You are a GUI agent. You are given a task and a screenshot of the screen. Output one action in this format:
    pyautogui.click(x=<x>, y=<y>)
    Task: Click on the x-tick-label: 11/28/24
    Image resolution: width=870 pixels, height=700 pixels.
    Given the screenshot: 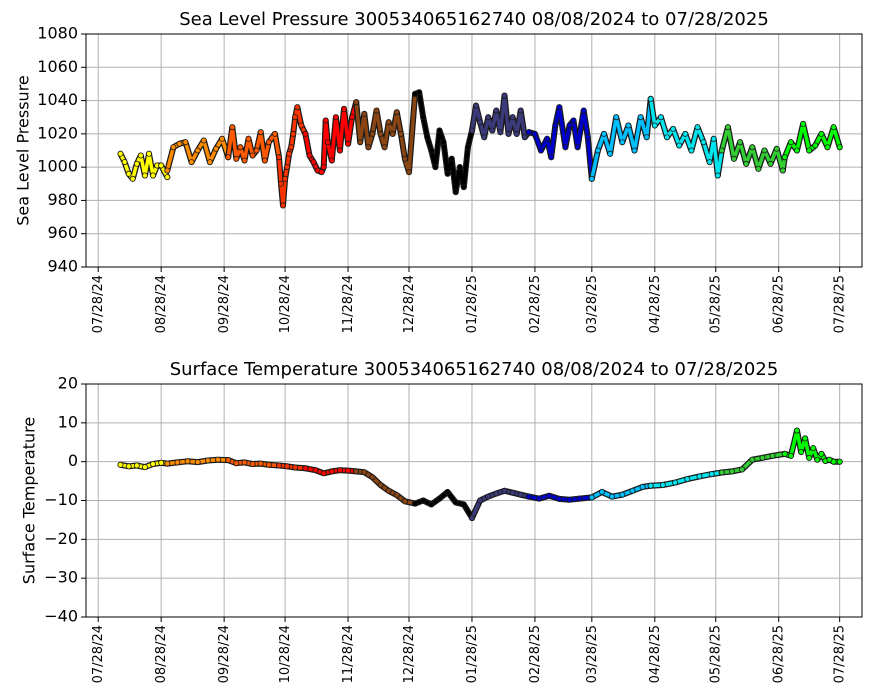 What is the action you would take?
    pyautogui.click(x=348, y=654)
    